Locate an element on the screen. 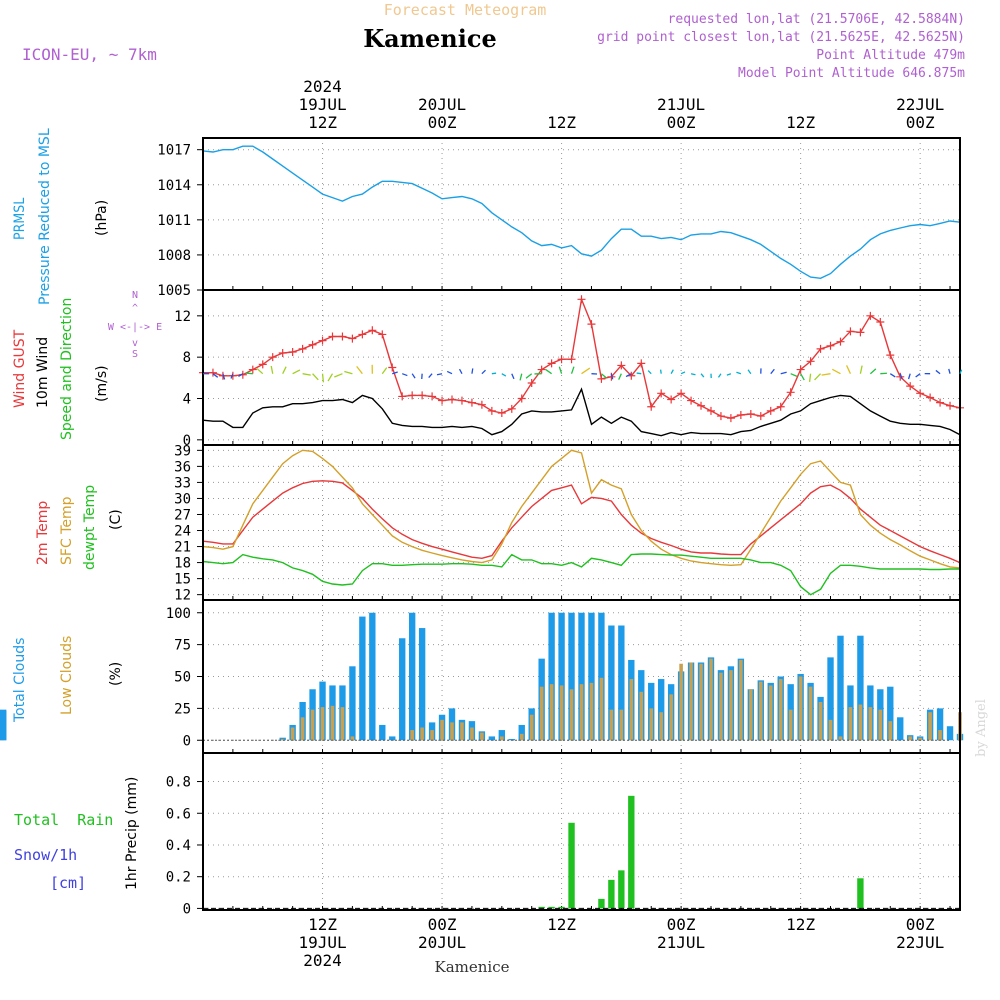 The height and width of the screenshot is (1000, 1000). gust-label: Wind GUST is located at coordinates (20, 368).